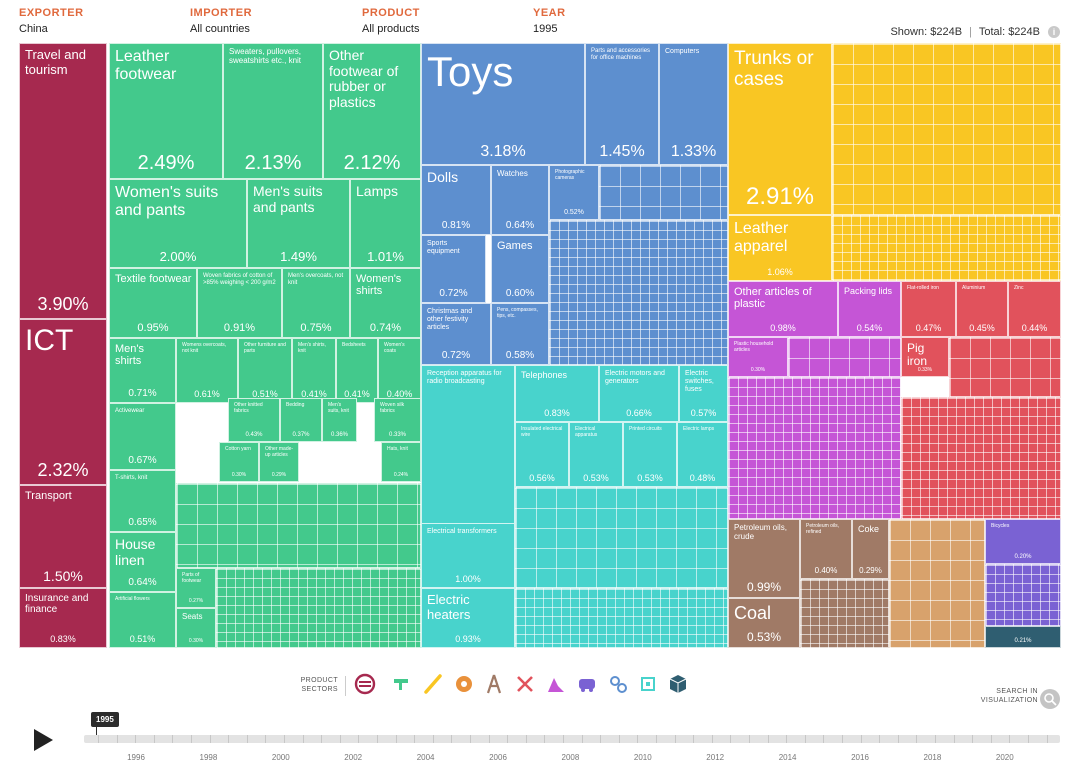 The image size is (1080, 774). I want to click on treemap-tile: Hats, knit 0.24%, so click(401, 462).